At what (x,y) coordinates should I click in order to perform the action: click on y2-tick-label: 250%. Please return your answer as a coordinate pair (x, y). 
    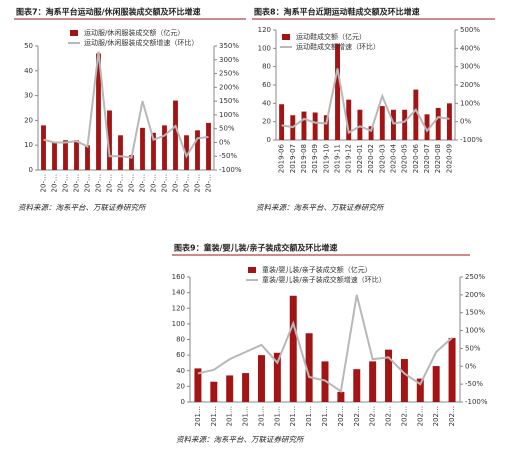
    Looking at the image, I should click on (475, 277).